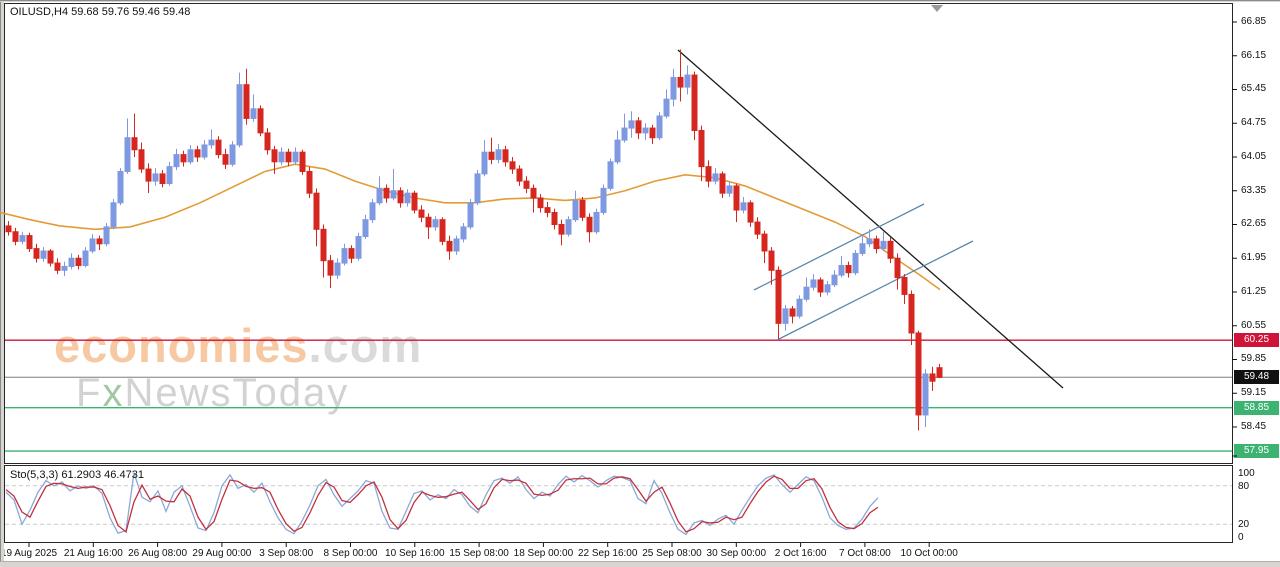 The width and height of the screenshot is (1280, 567). I want to click on watermark-x: x, so click(113, 393).